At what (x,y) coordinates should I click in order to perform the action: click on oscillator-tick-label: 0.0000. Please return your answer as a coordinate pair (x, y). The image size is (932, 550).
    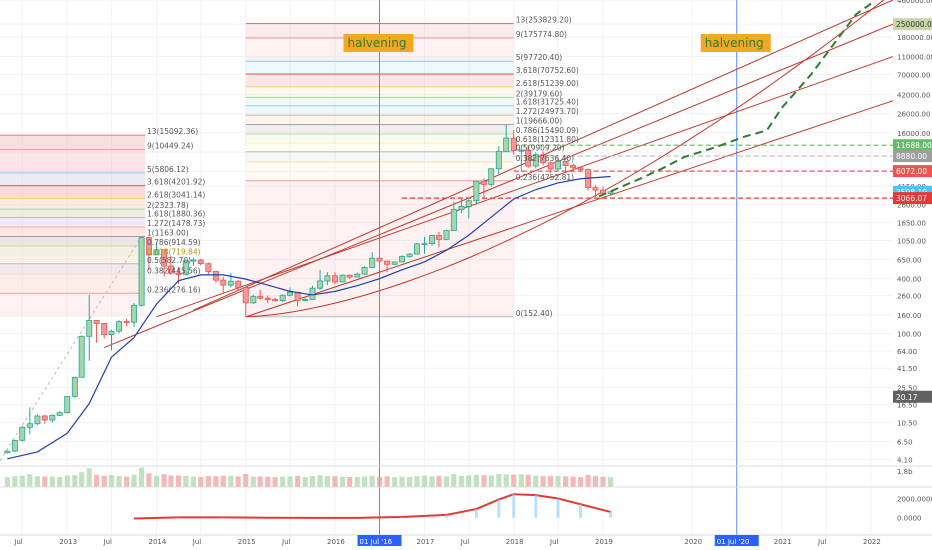
    Looking at the image, I should click on (909, 519).